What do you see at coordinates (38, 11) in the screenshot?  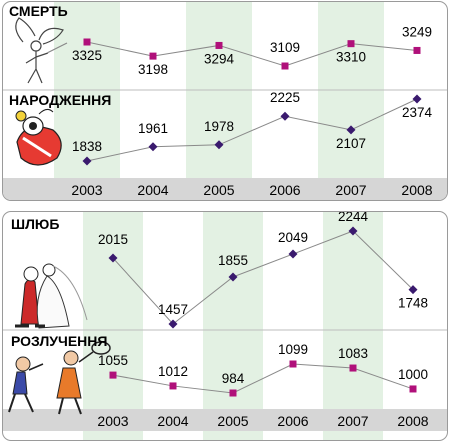 I see `series-title-death: СМЕРТЬ` at bounding box center [38, 11].